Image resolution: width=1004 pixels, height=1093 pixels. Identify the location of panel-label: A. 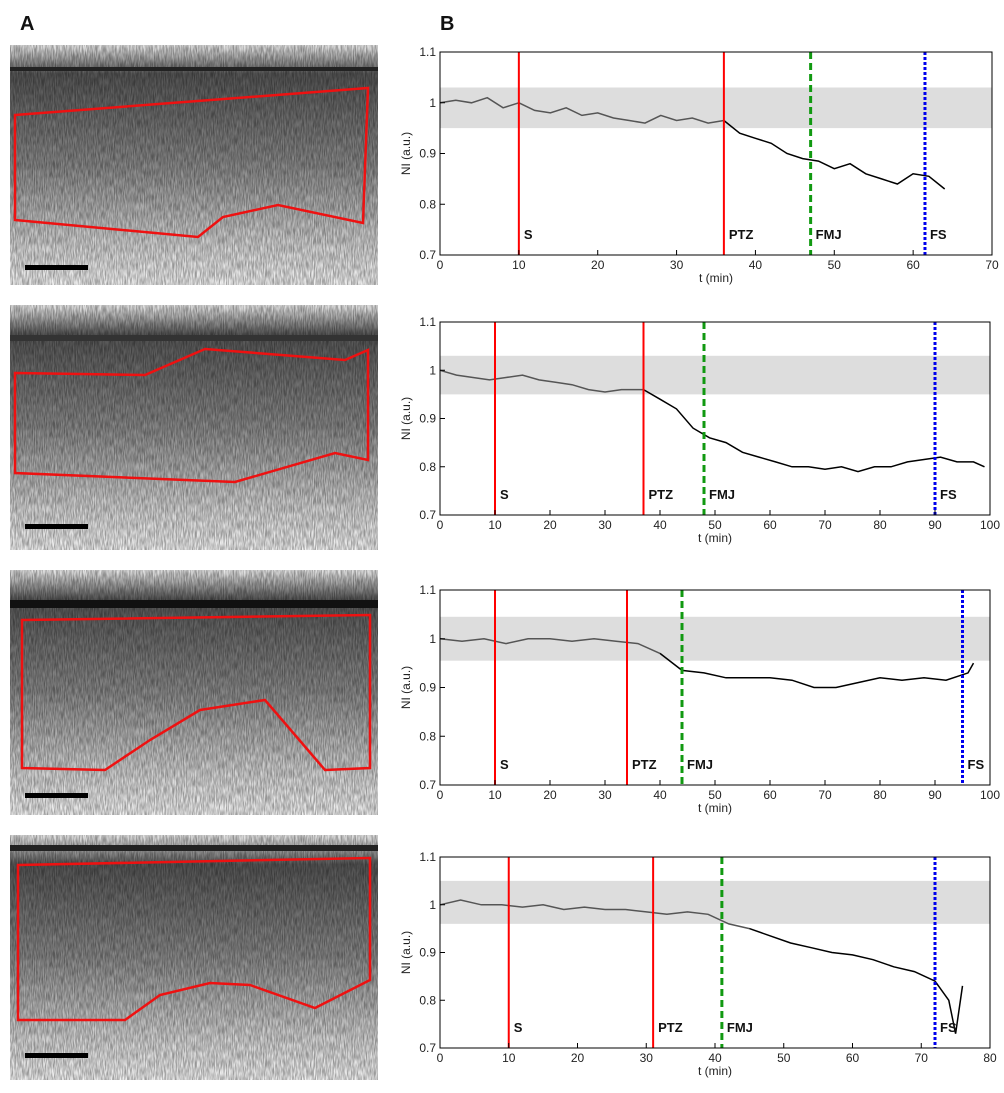
(27, 24).